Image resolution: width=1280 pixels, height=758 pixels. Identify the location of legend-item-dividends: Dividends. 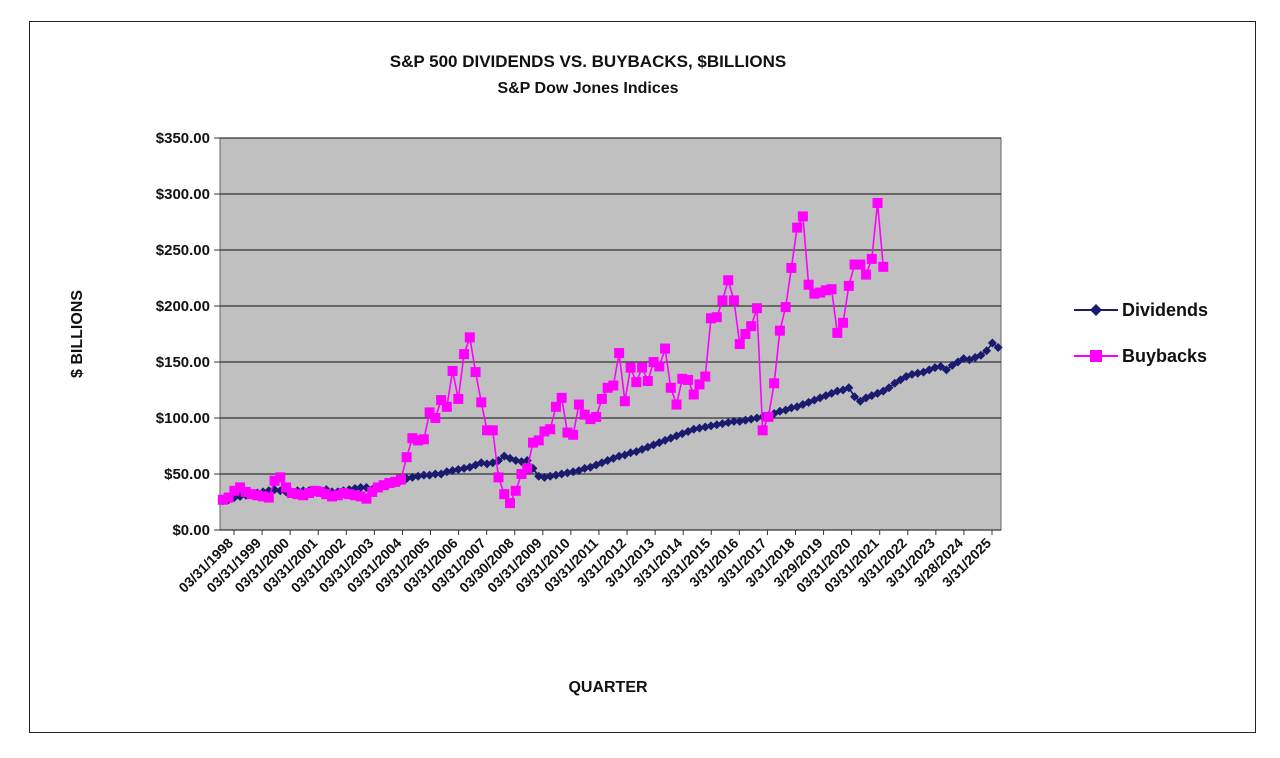
(1141, 310).